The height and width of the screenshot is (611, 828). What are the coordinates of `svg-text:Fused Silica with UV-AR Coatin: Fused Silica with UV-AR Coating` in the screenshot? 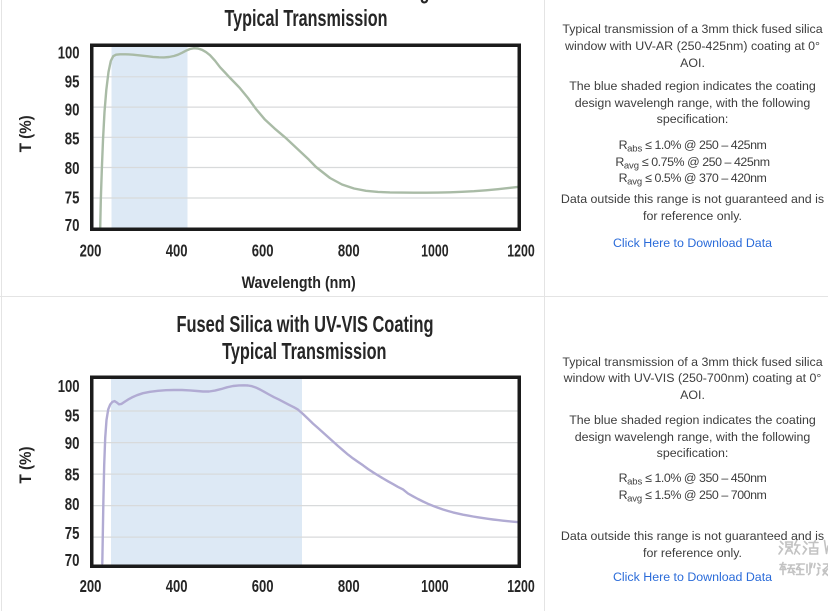 It's located at (305, 2).